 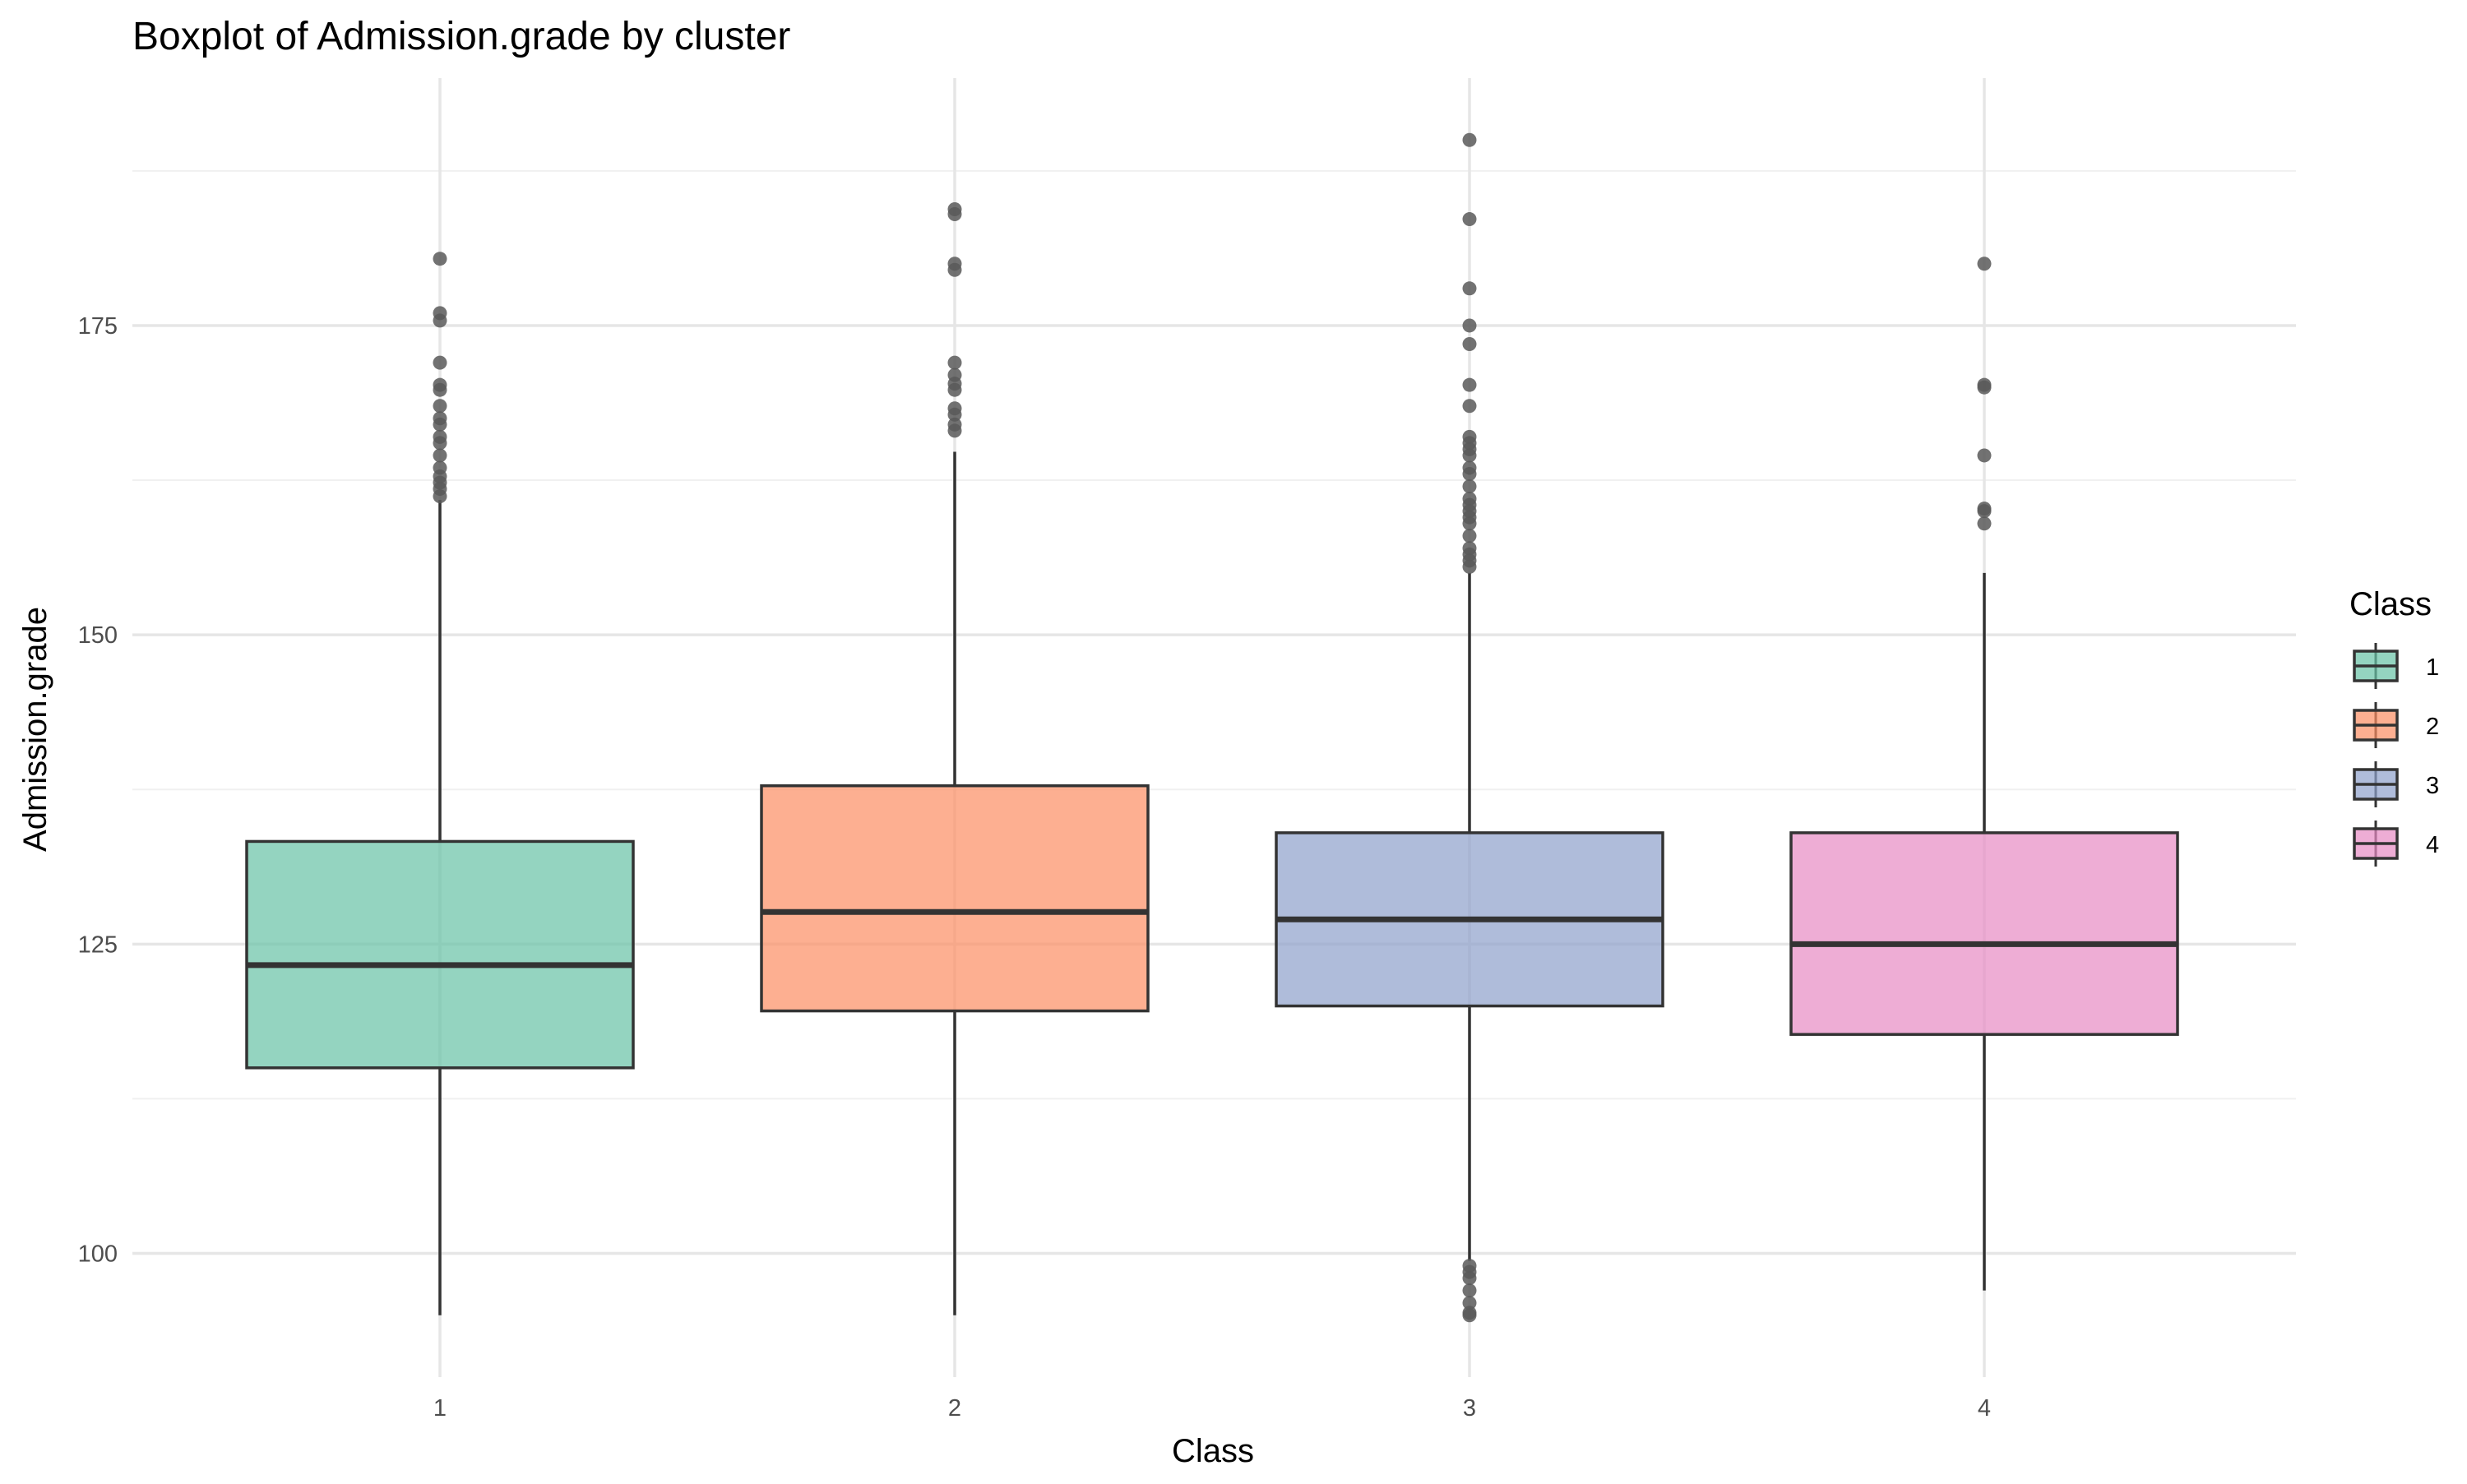 I want to click on y-tick-label: 125, so click(x=98, y=945).